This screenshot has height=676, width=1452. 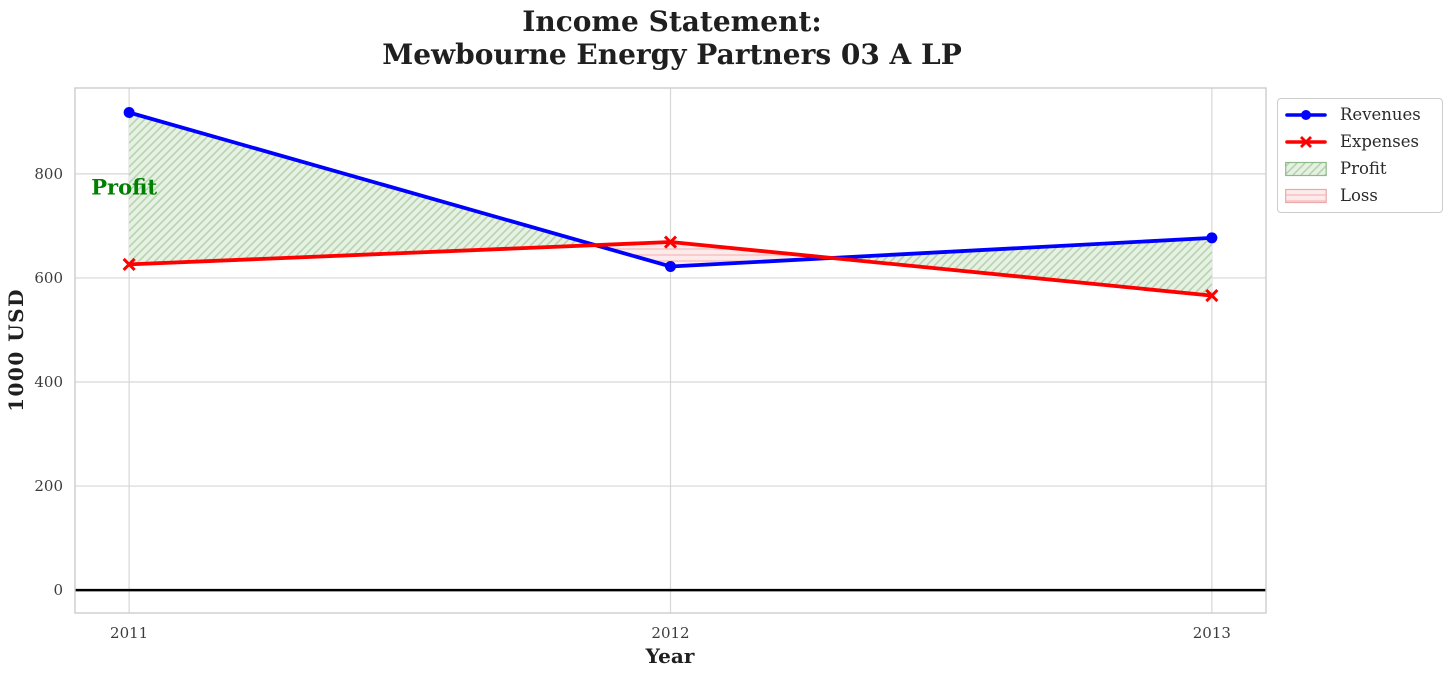 I want to click on y-tick-label-800: 800, so click(x=48, y=173).